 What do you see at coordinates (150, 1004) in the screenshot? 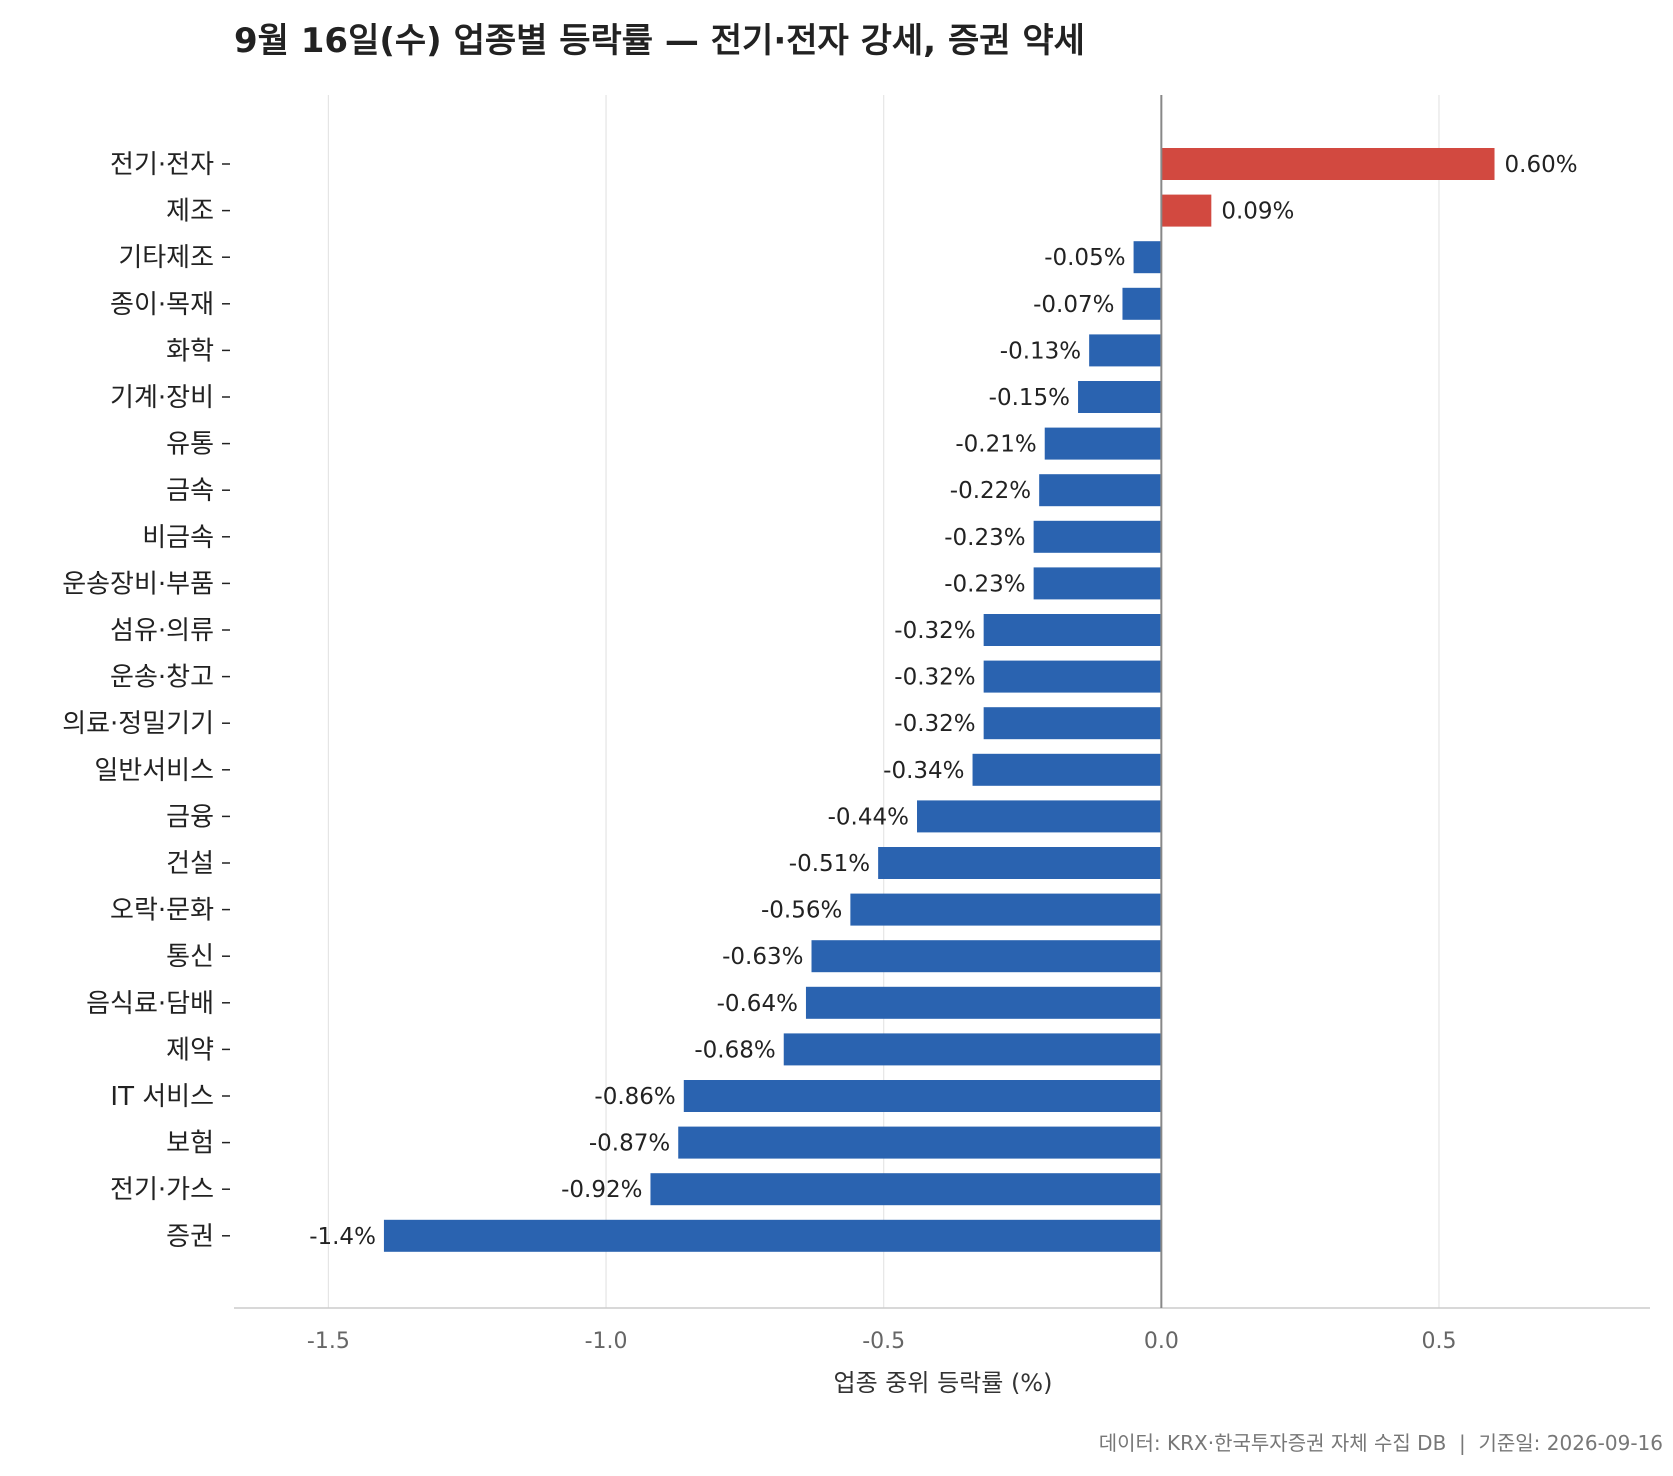
I see `category-label: 음식료·담배` at bounding box center [150, 1004].